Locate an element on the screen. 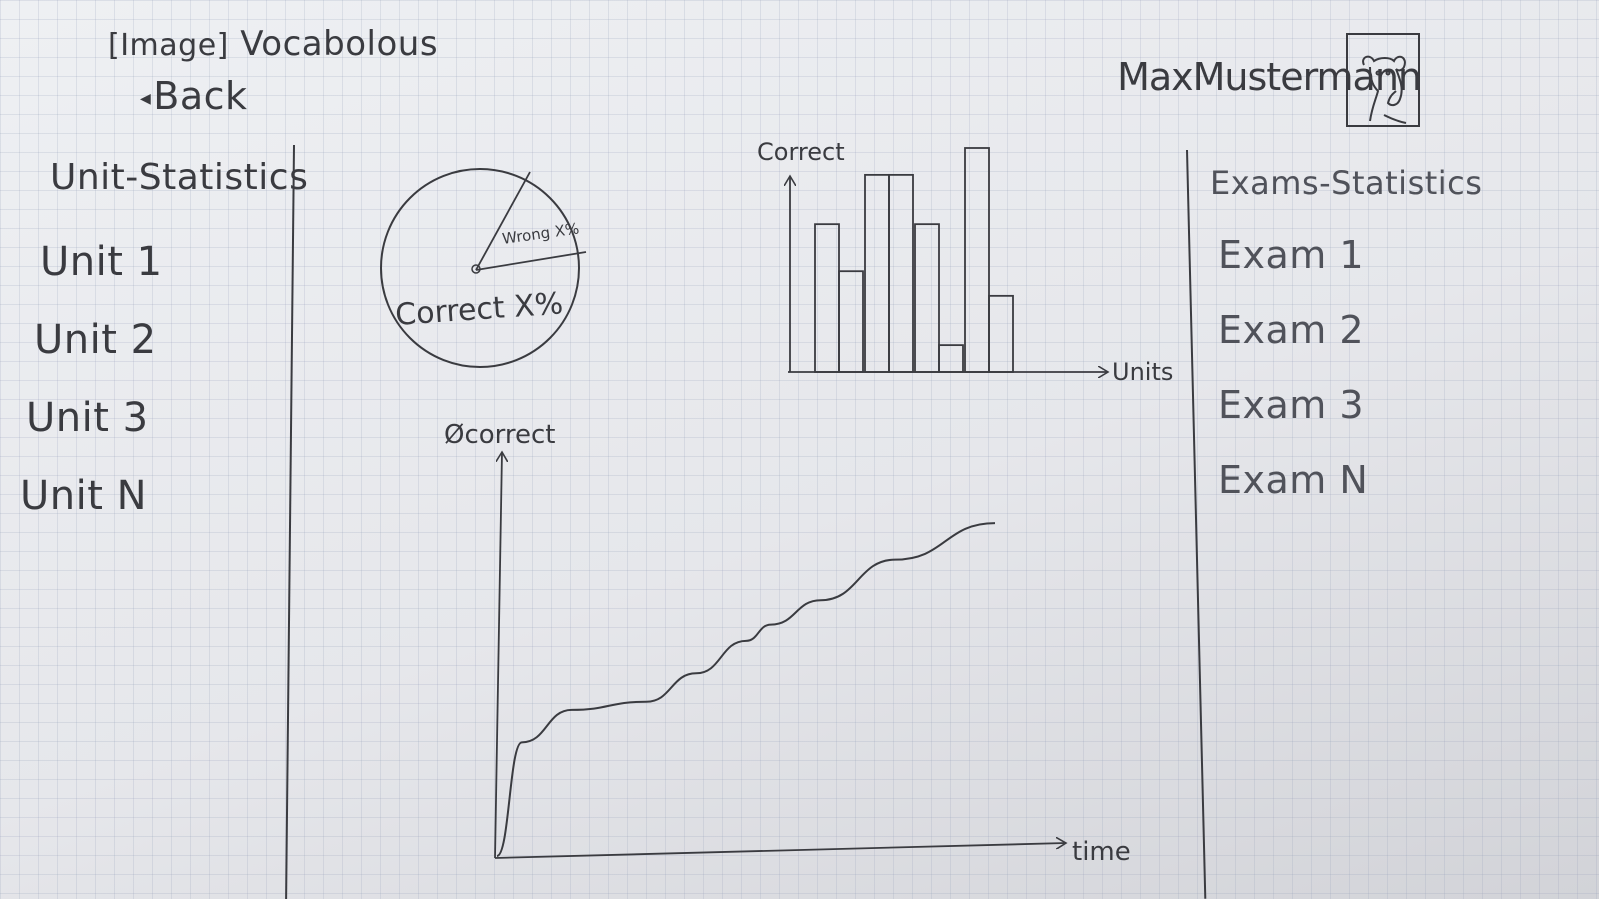 This screenshot has width=1599, height=899. back-button: ◀Back is located at coordinates (194, 97).